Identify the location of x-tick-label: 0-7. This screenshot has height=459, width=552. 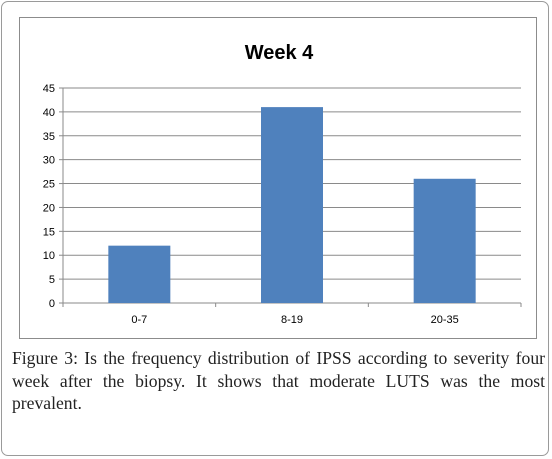
(139, 320).